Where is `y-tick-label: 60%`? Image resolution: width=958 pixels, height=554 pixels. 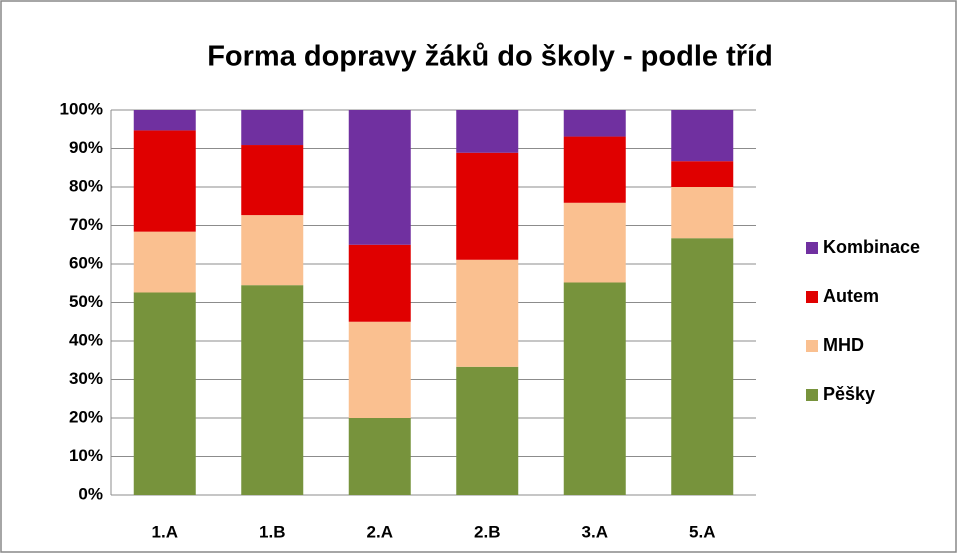
y-tick-label: 60% is located at coordinates (86, 262).